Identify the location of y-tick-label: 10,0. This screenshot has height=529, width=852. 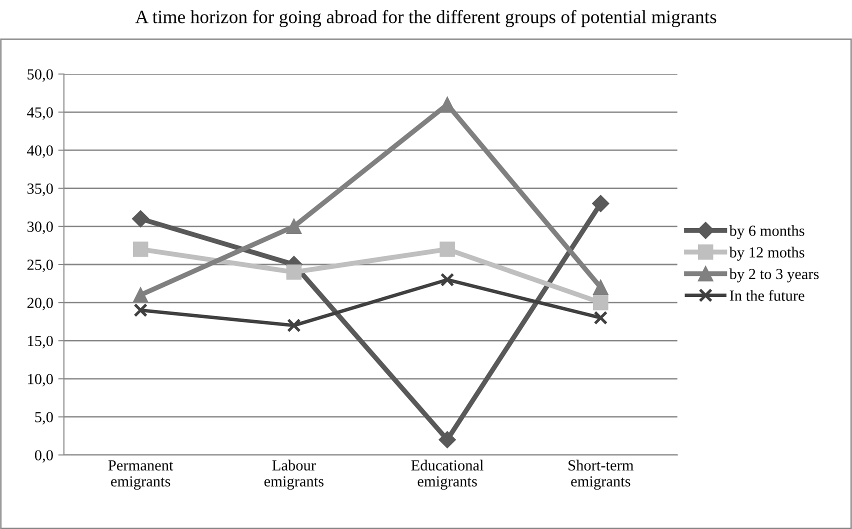
(40, 380).